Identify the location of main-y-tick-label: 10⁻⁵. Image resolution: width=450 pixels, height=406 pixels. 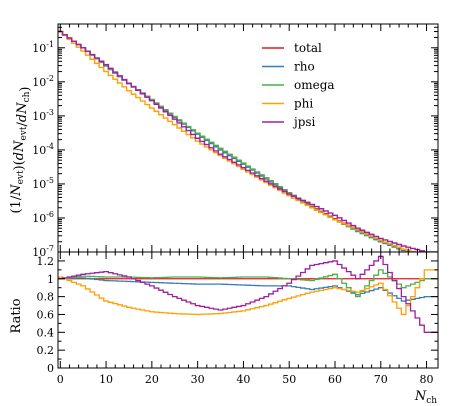
(43, 183).